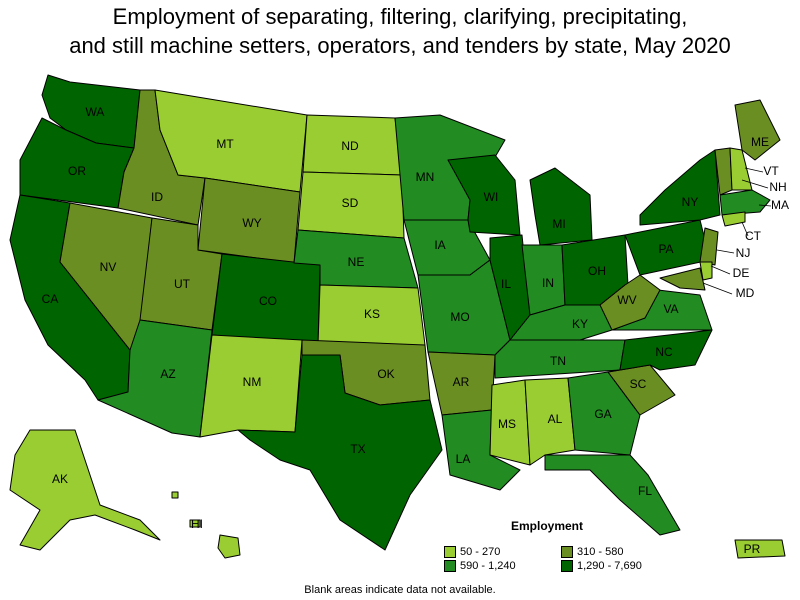 The height and width of the screenshot is (600, 800). Describe the element at coordinates (182, 284) in the screenshot. I see `state-label-ut: UT` at that location.